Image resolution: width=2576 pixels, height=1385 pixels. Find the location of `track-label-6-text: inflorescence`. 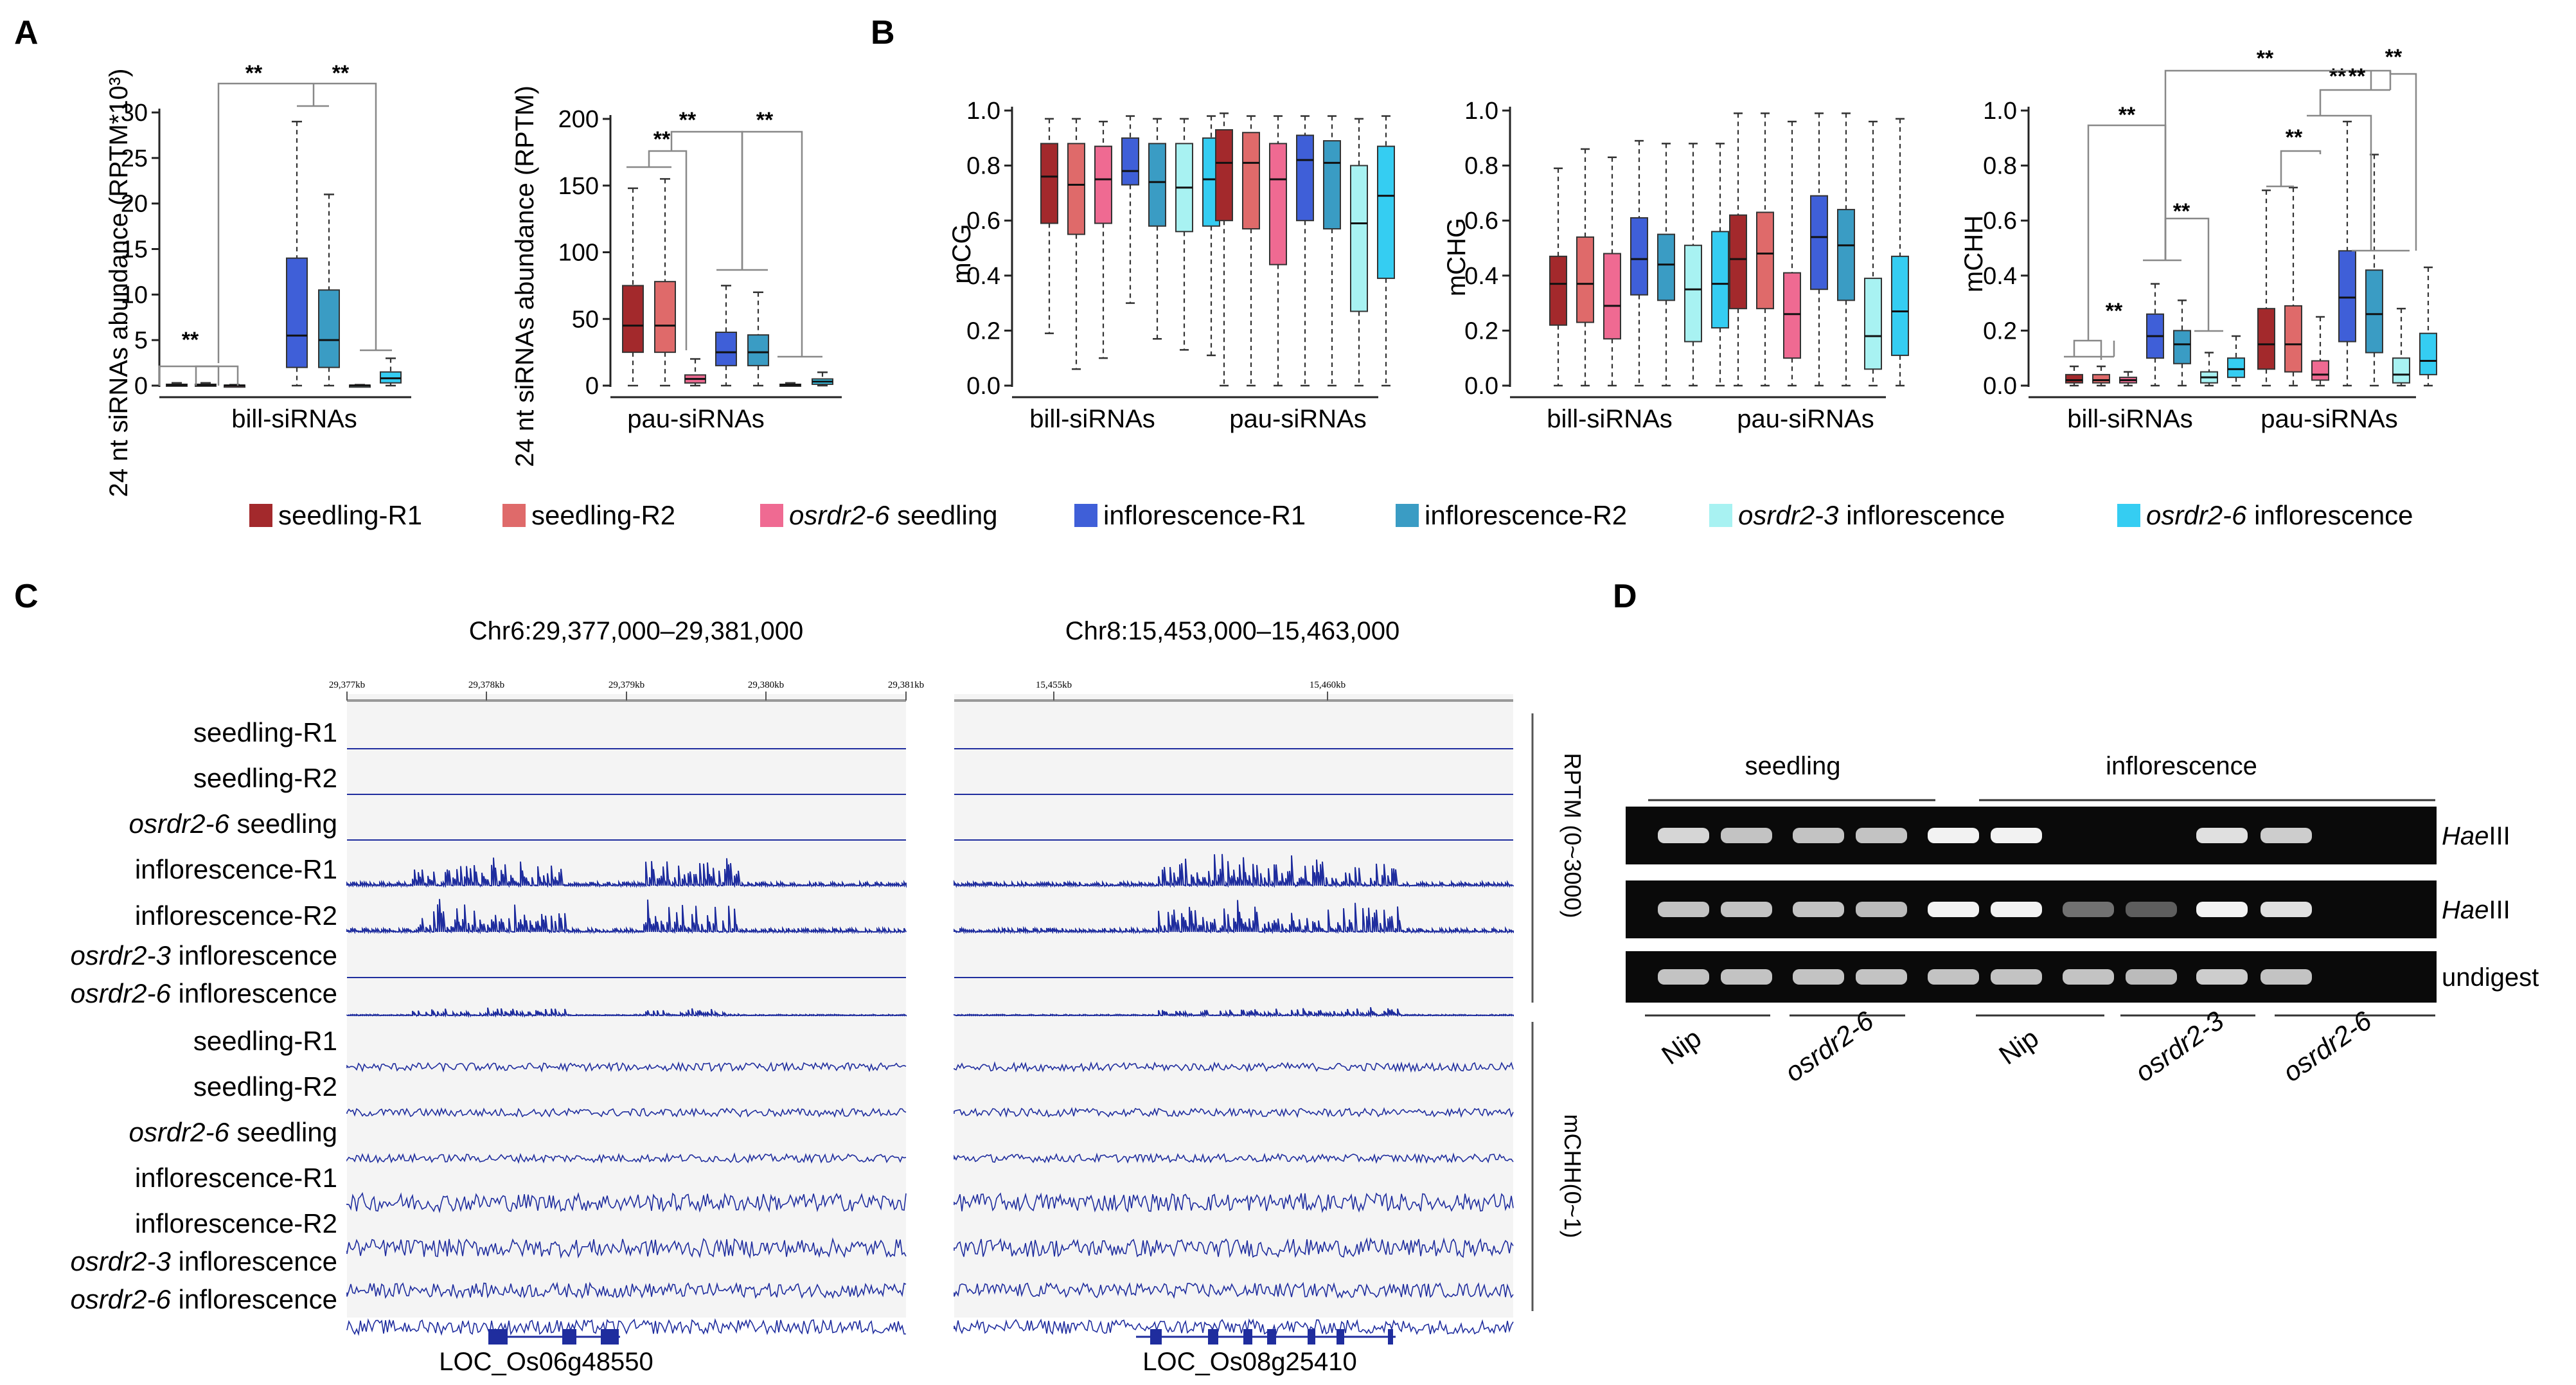

track-label-6-text: inflorescence is located at coordinates (254, 993).